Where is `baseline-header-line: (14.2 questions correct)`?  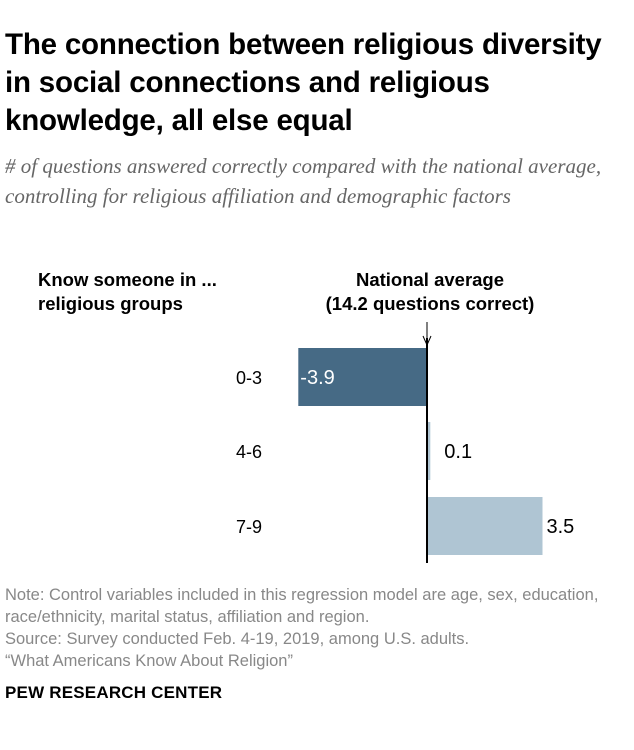
baseline-header-line: (14.2 questions correct) is located at coordinates (430, 303).